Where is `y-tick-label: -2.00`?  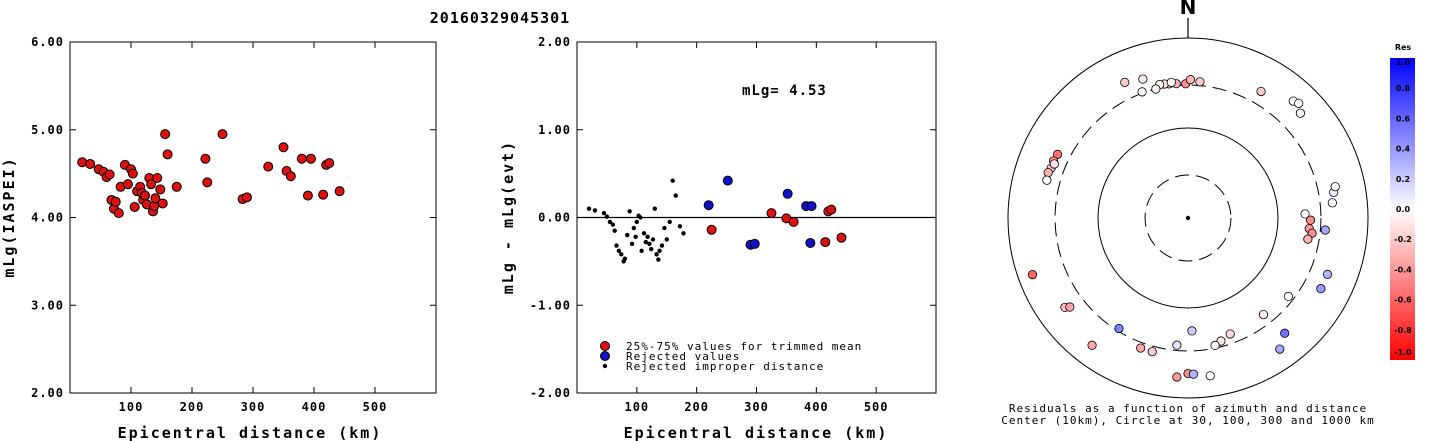 y-tick-label: -2.00 is located at coordinates (550, 393).